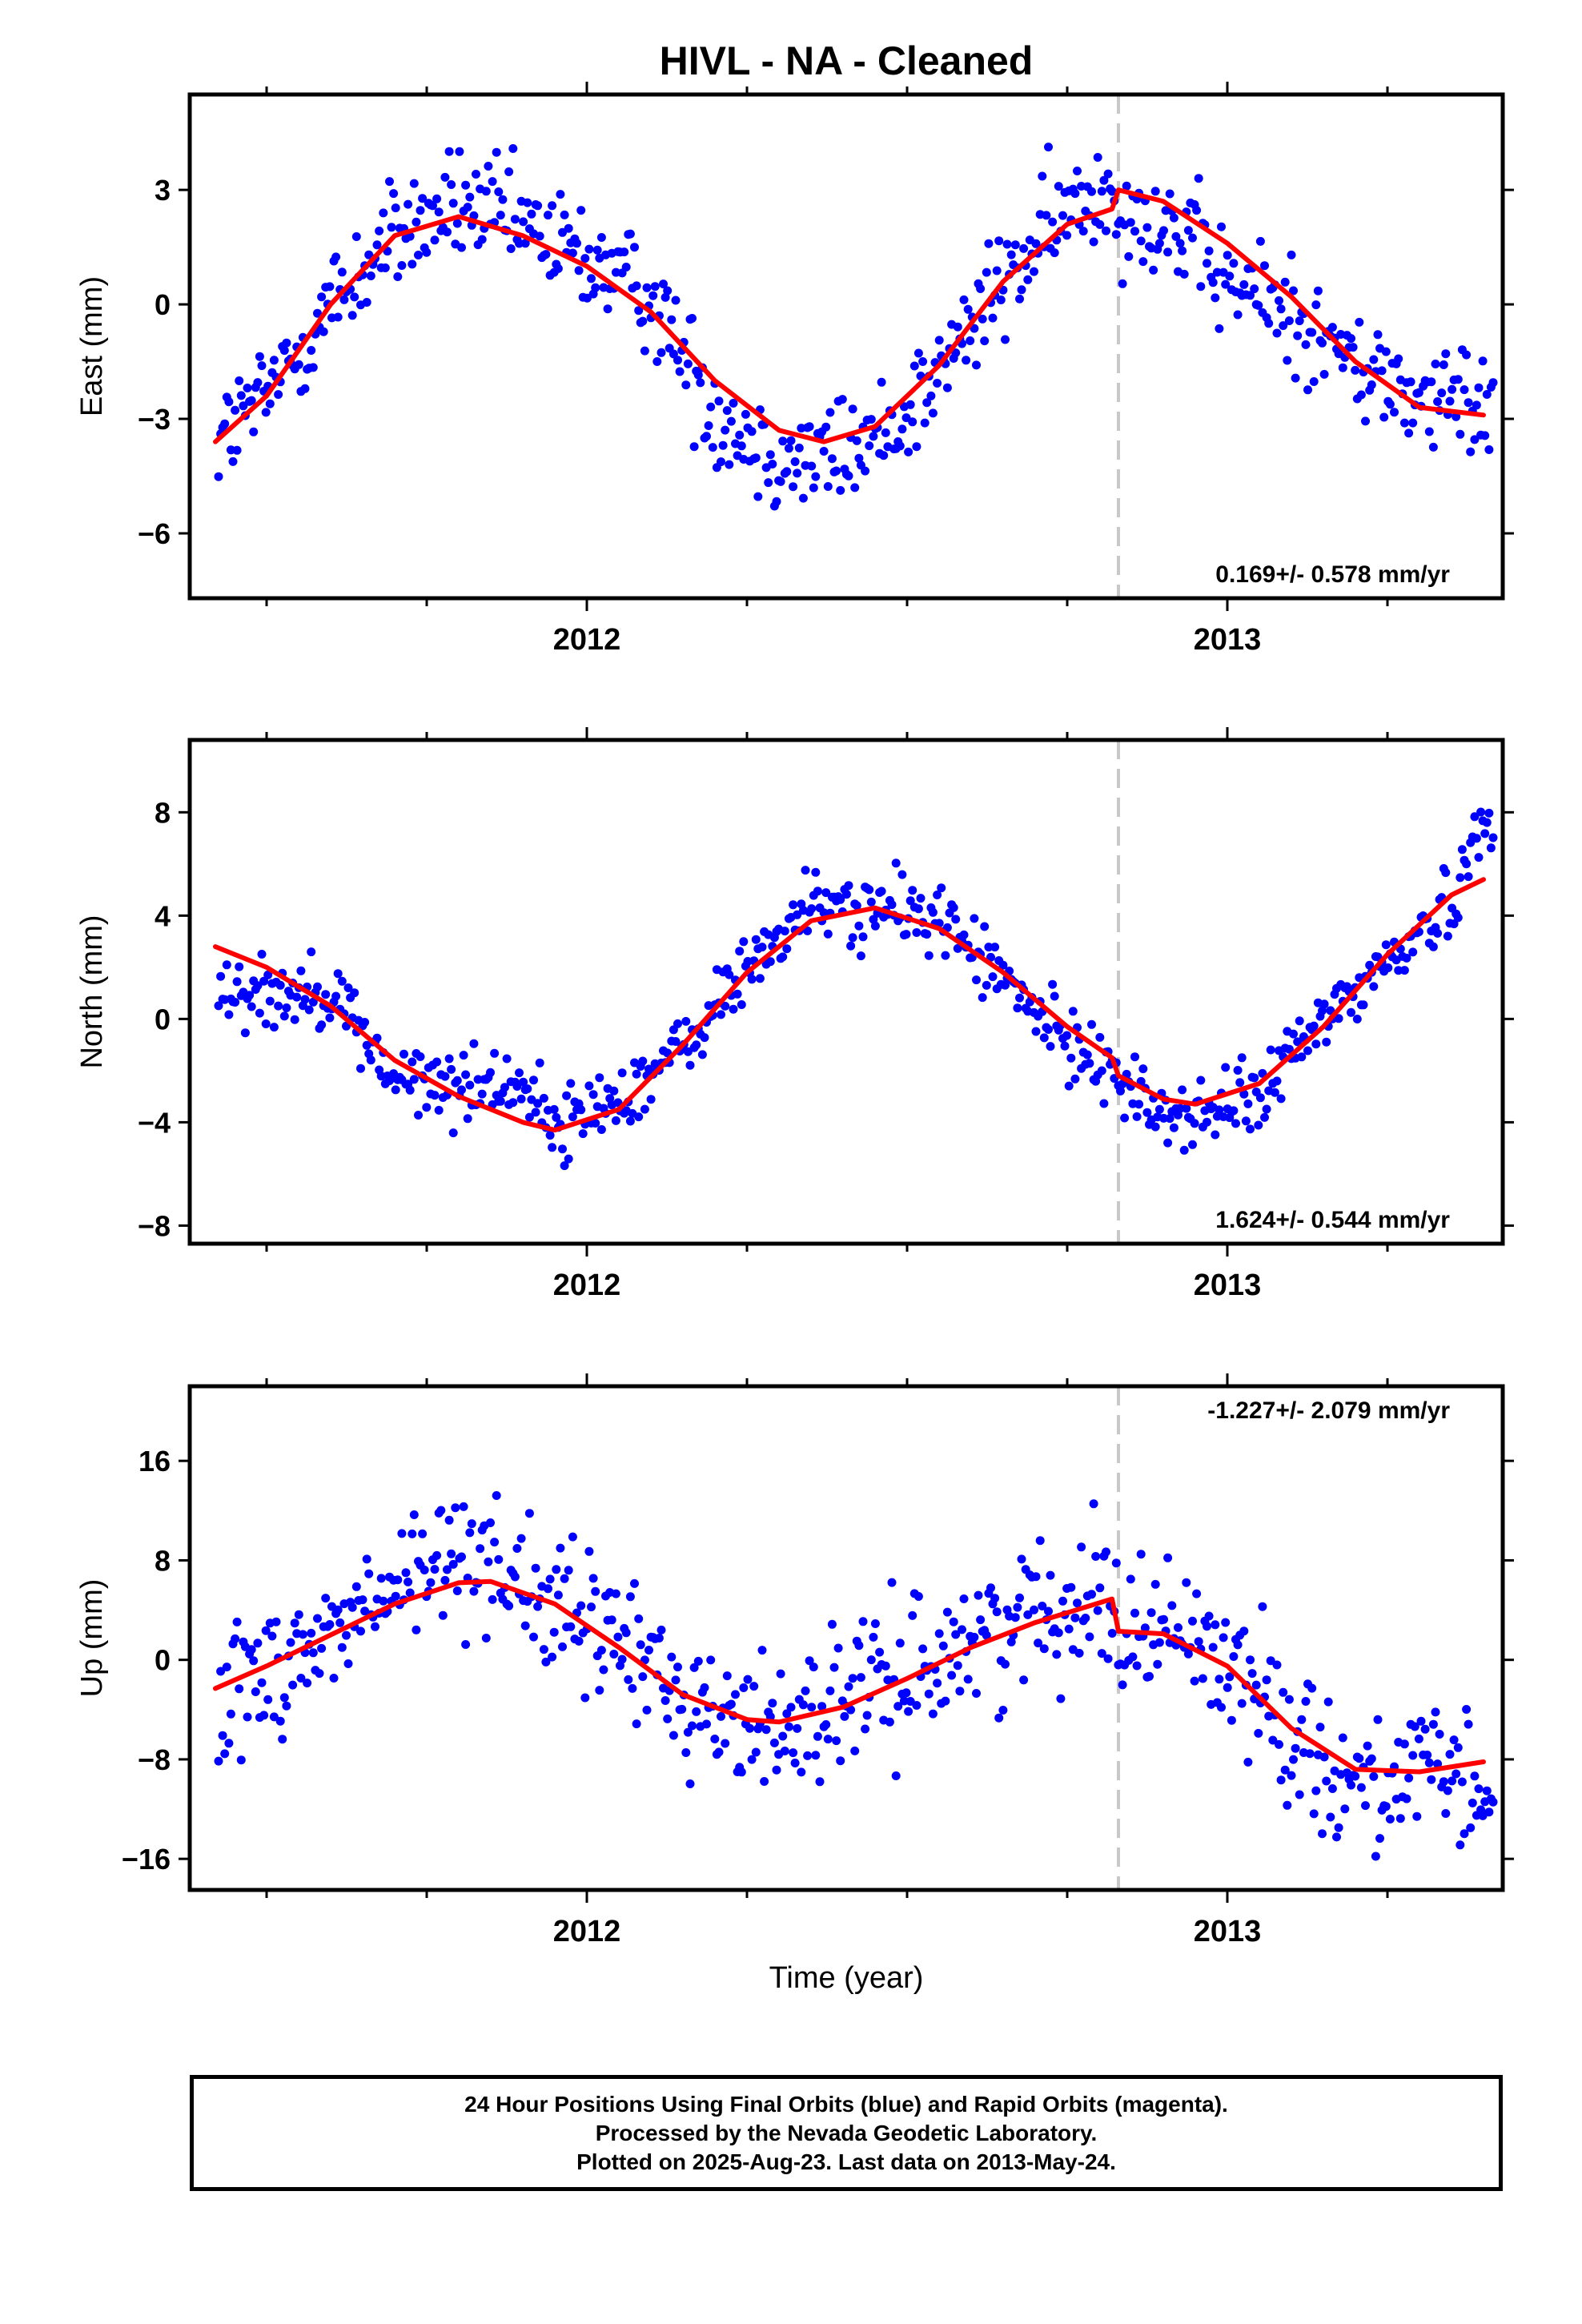 This screenshot has width=1582, height=2324. I want to click on y-tick-label: 0, so click(163, 1660).